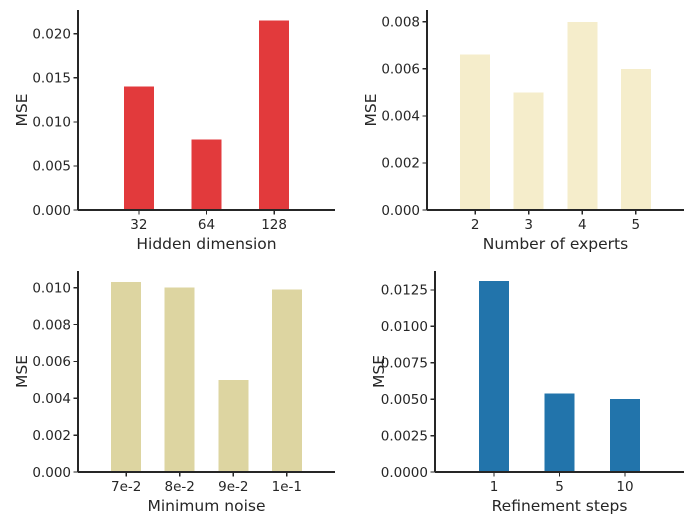  What do you see at coordinates (207, 506) in the screenshot?
I see `x-axis-label: Minimum noise` at bounding box center [207, 506].